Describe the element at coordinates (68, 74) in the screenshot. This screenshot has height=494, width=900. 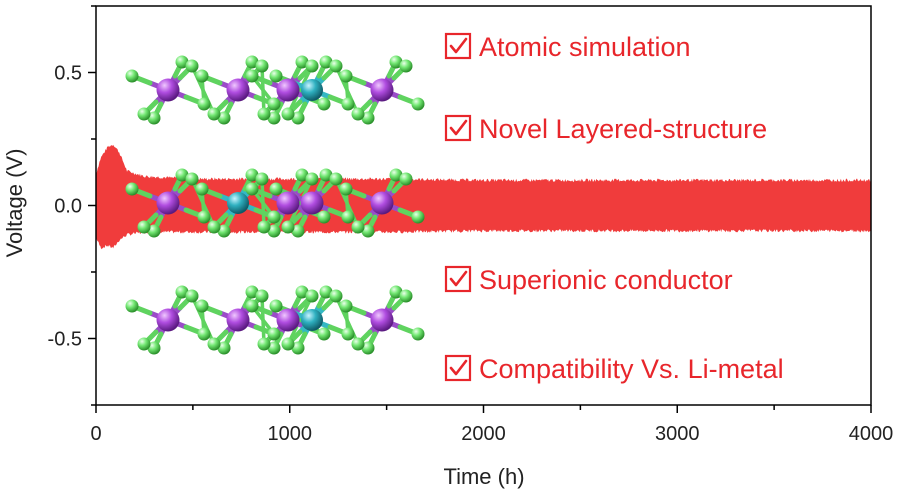
I see `y-tick-label: 0.5` at that location.